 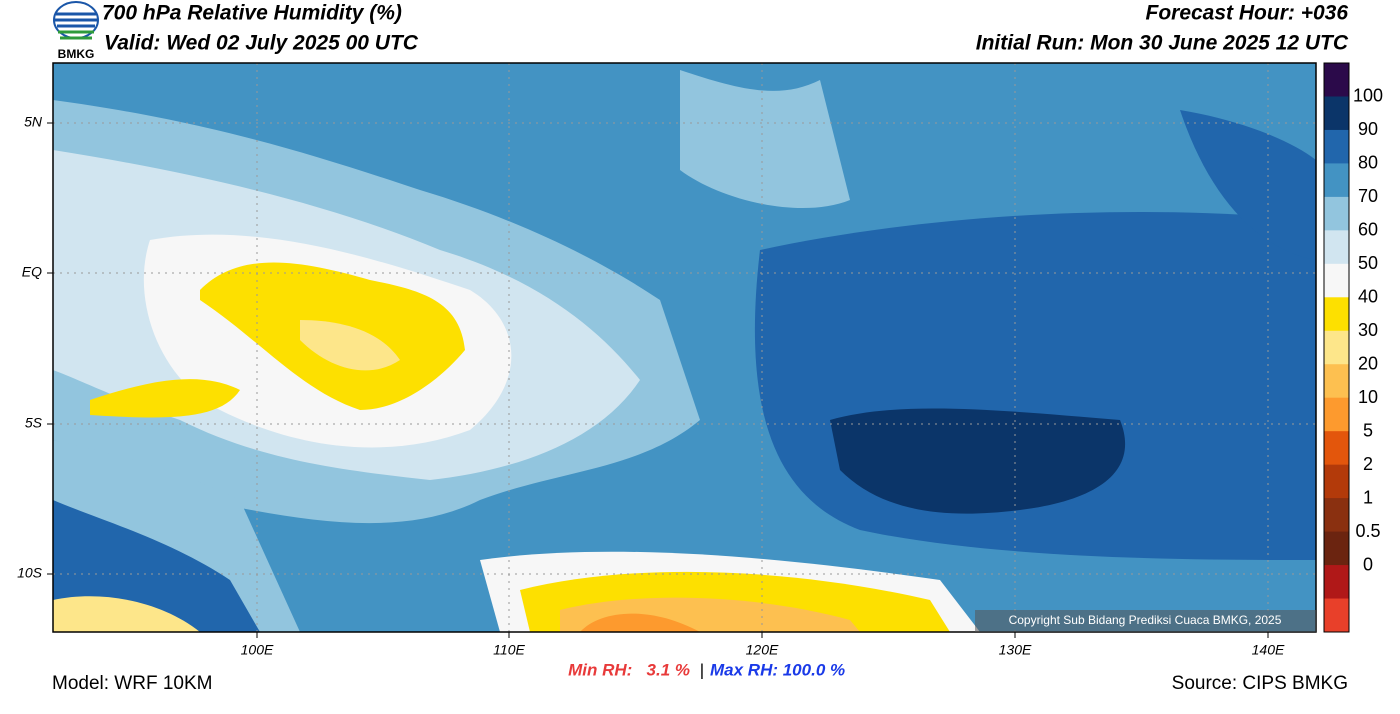 What do you see at coordinates (1015, 650) in the screenshot?
I see `lon-label: 130E` at bounding box center [1015, 650].